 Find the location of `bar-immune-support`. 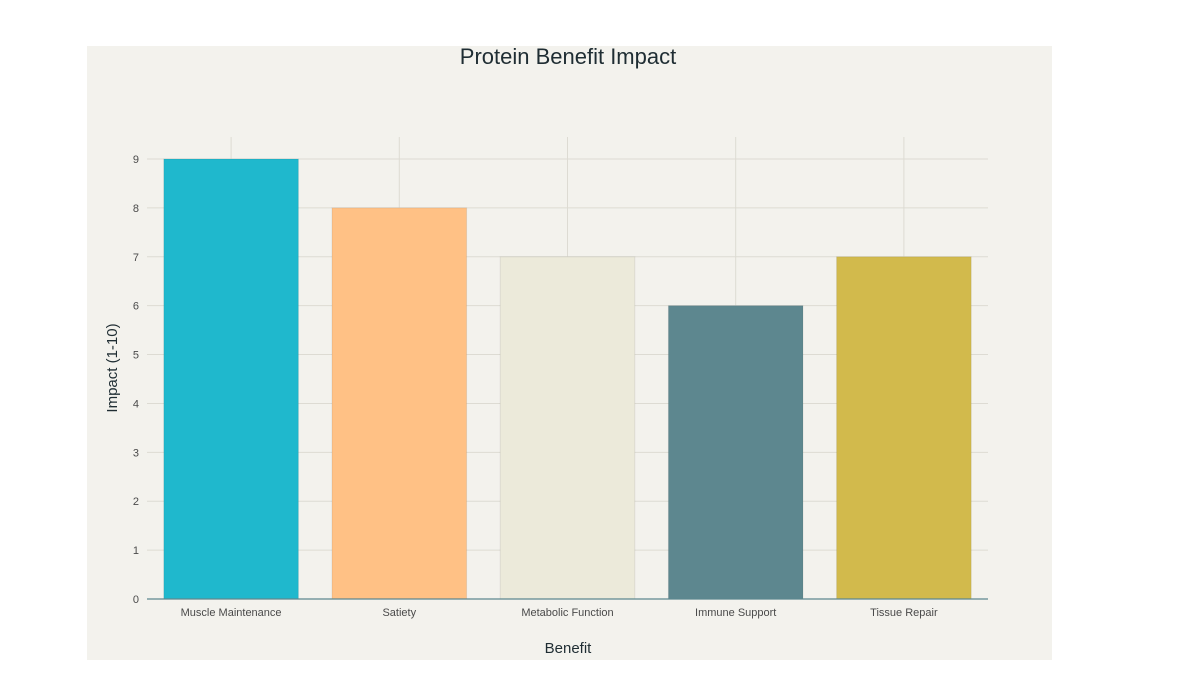

bar-immune-support is located at coordinates (735, 452).